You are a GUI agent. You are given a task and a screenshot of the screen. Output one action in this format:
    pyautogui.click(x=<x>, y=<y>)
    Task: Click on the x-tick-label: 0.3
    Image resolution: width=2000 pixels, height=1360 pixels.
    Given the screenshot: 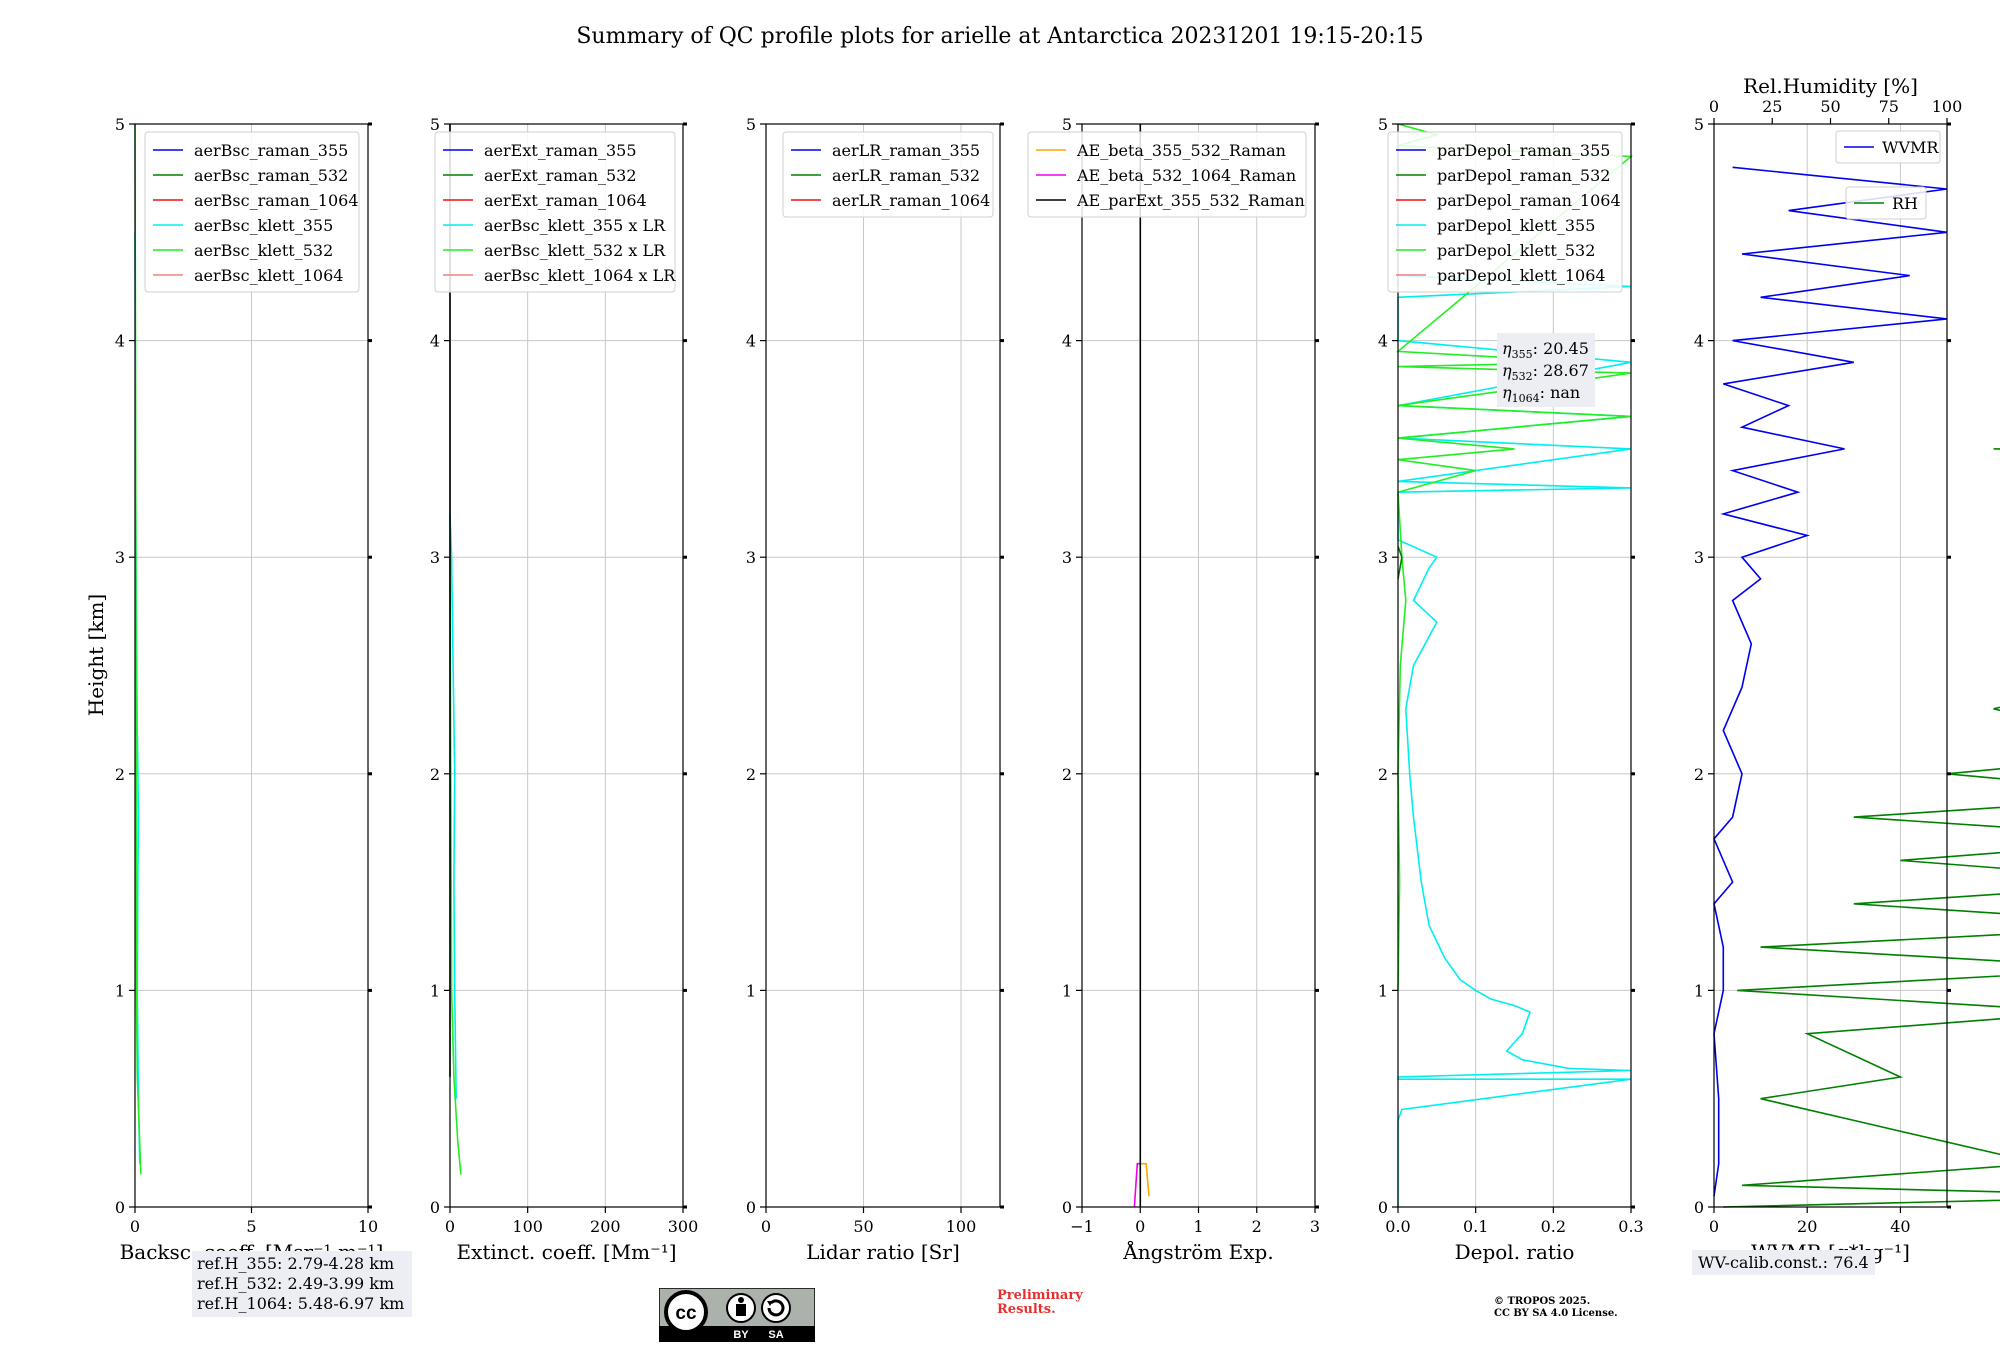 What is the action you would take?
    pyautogui.click(x=1630, y=1226)
    